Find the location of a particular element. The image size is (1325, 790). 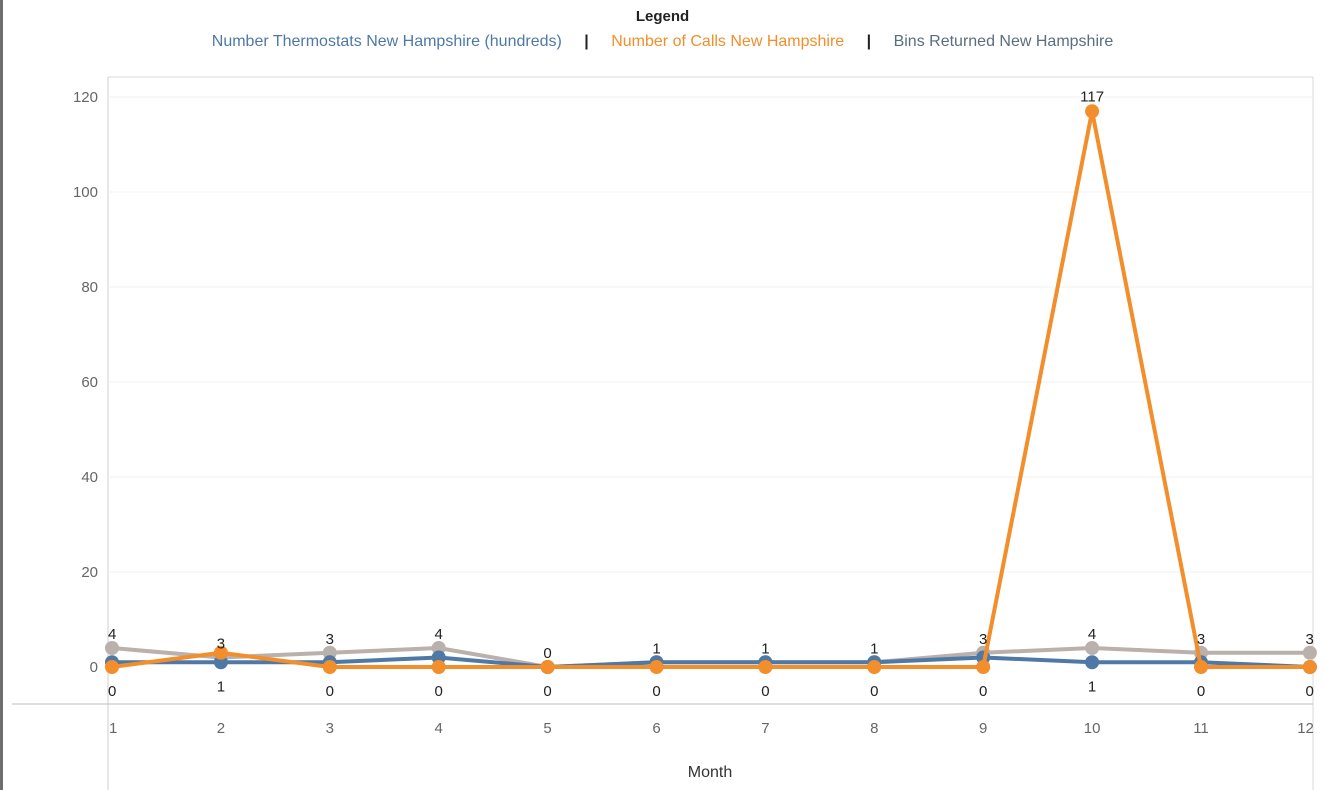

y-tick-label: 120 is located at coordinates (85, 97).